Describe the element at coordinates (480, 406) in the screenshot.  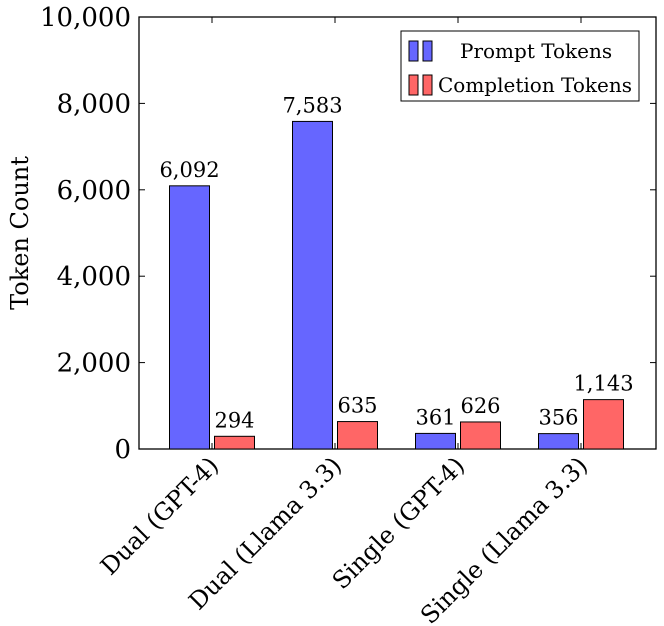
I see `data-label: 626` at that location.